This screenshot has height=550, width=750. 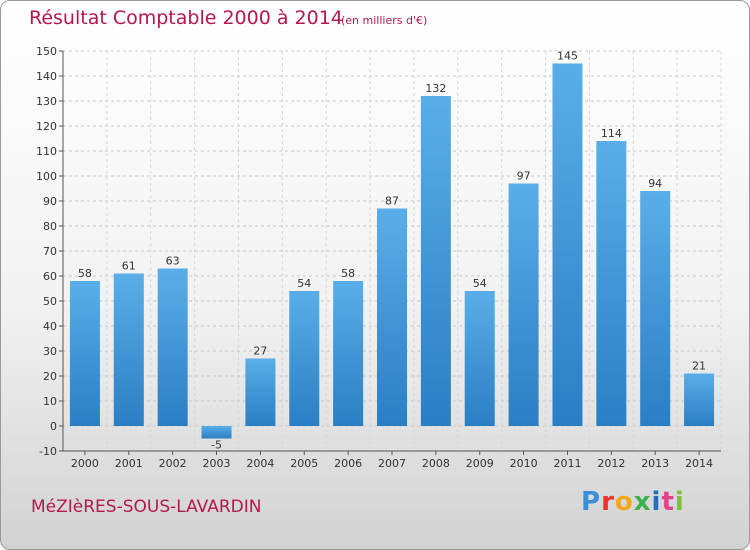 What do you see at coordinates (567, 56) in the screenshot?
I see `bar-value-label: 145` at bounding box center [567, 56].